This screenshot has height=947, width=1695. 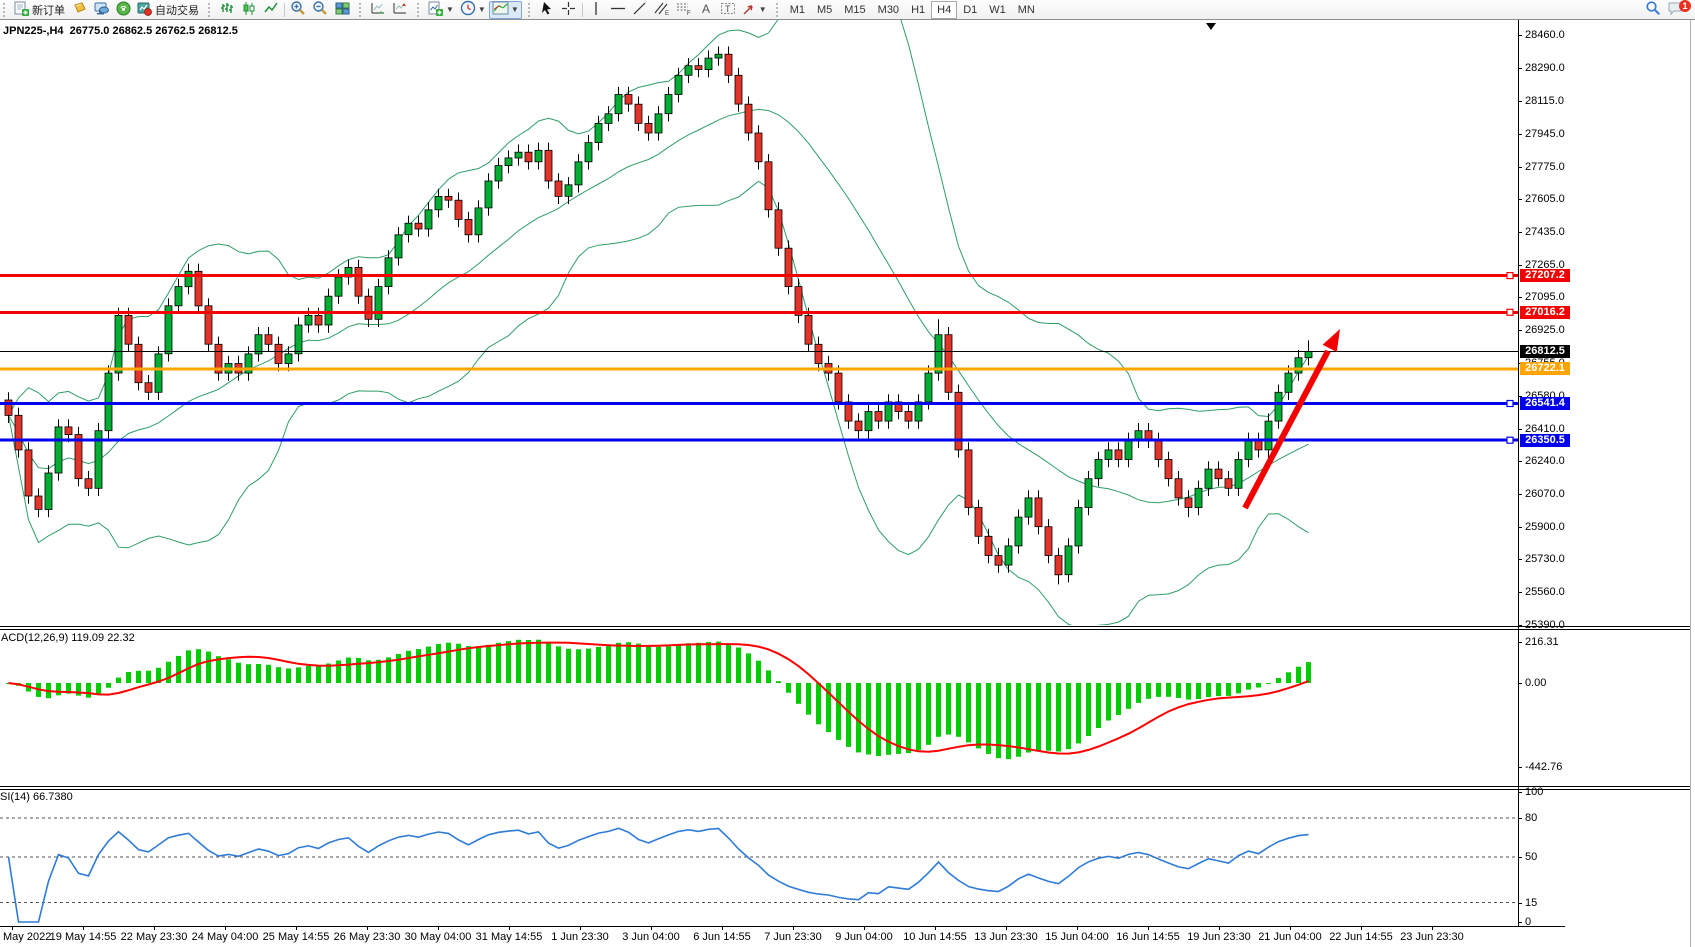 I want to click on price-tick-label: 28460.0, so click(x=1545, y=35).